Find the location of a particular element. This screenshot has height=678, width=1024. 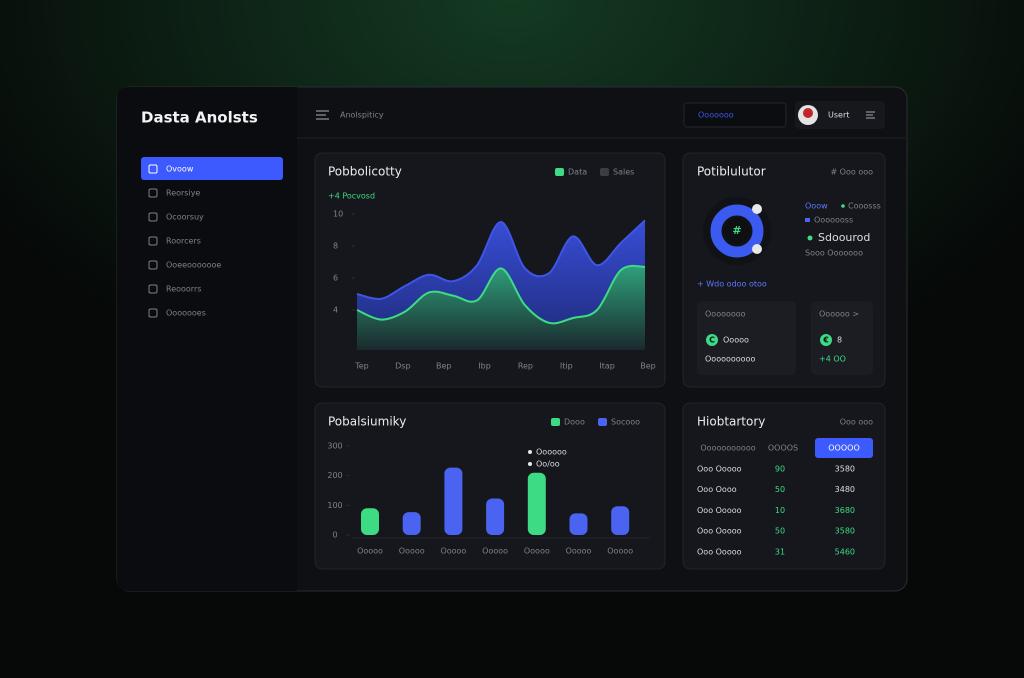

x-tick-label: Itap is located at coordinates (606, 366).